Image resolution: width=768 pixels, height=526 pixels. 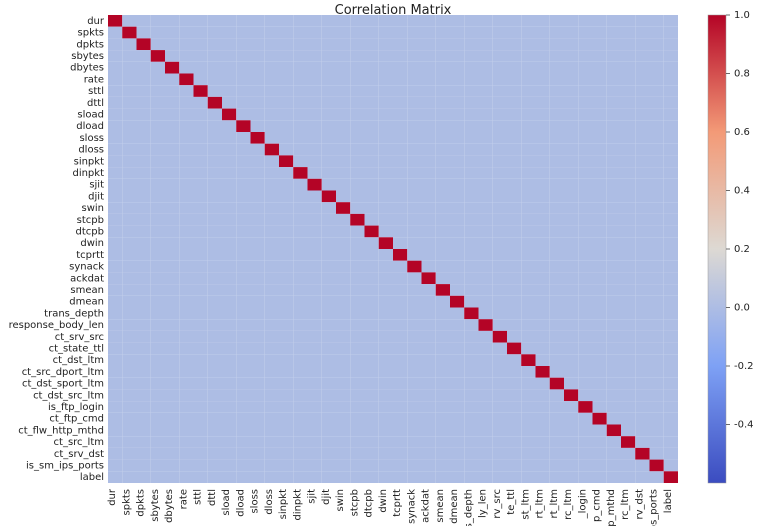 I want to click on y-tick-label: dinpkt, so click(x=88, y=173).